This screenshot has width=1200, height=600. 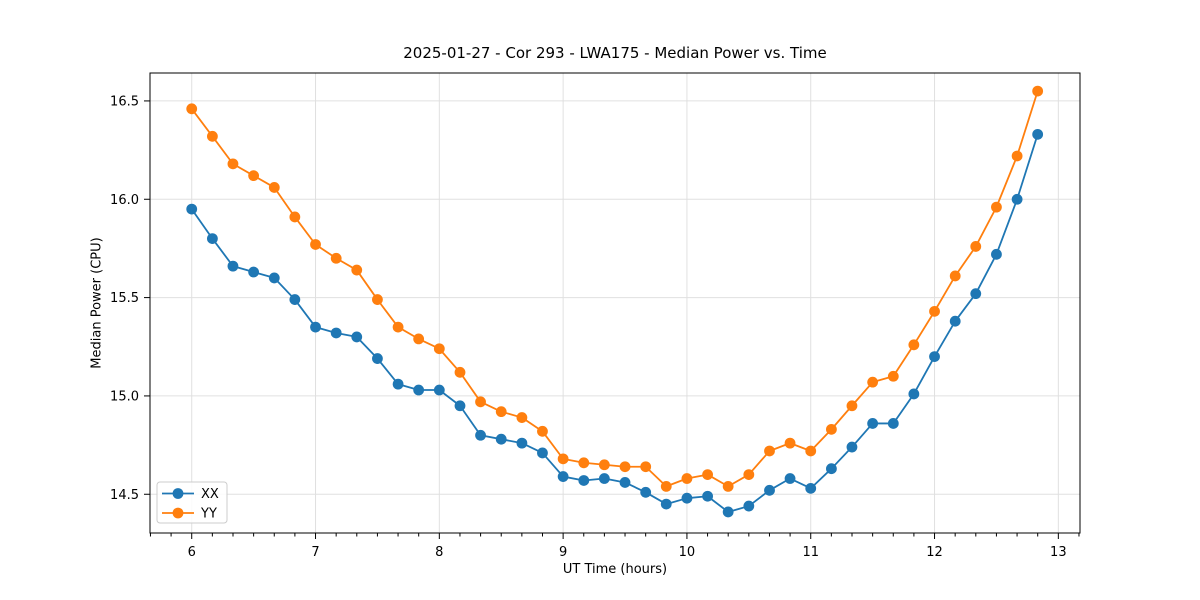 I want to click on y-tick-label: 16.5, so click(x=124, y=101).